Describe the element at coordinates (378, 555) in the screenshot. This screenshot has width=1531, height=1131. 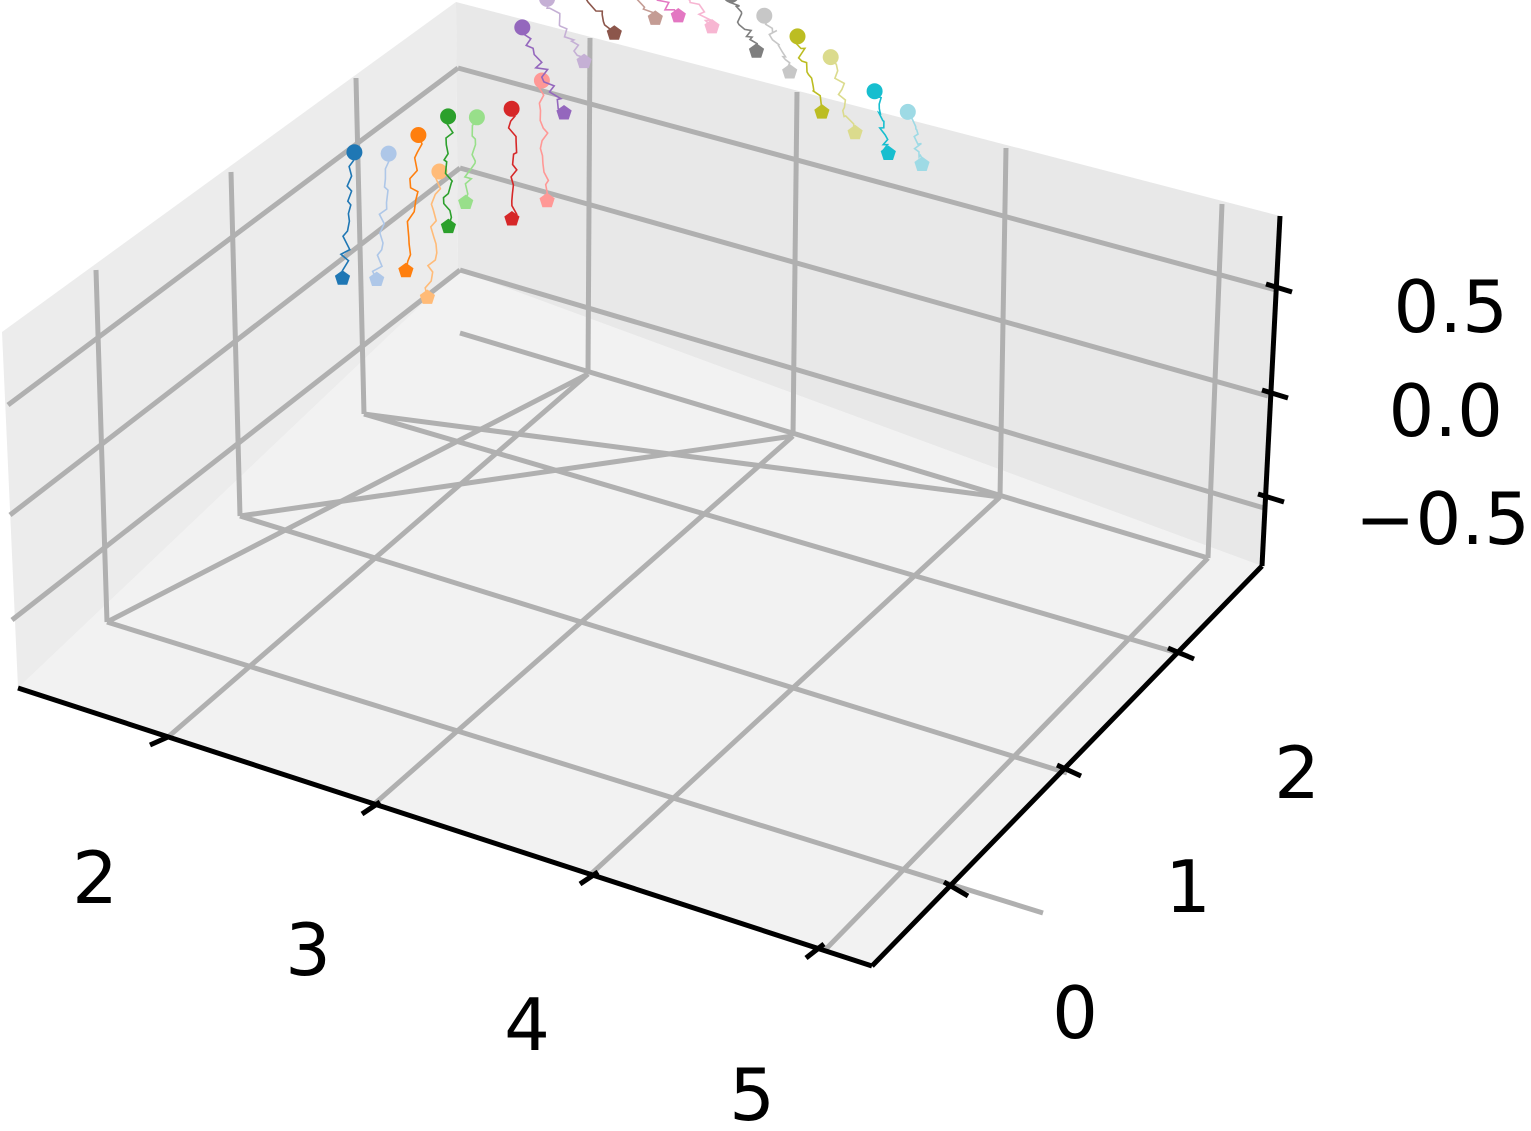
I see `grid-floor-y0` at that location.